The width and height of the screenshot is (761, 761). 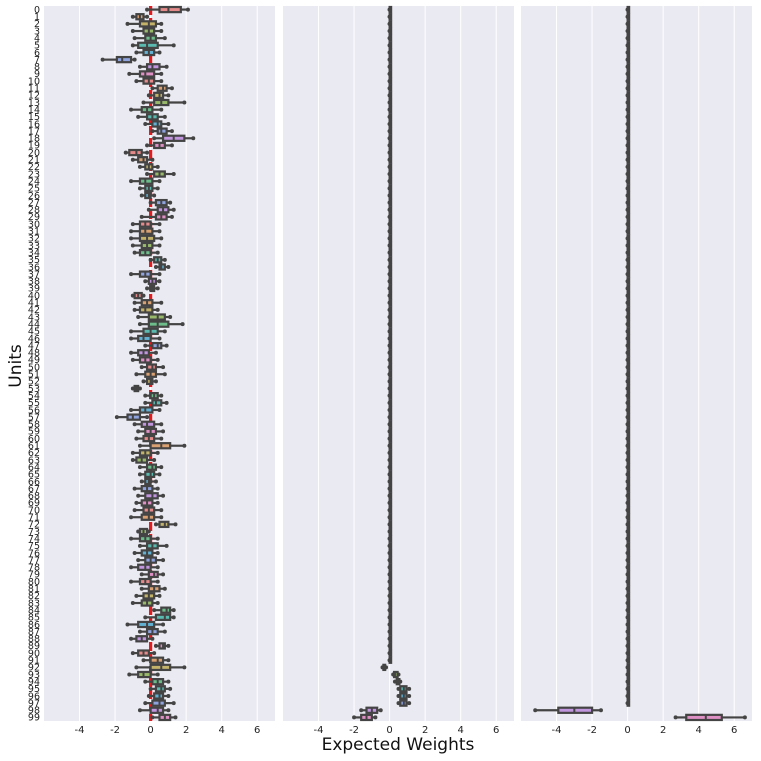 What do you see at coordinates (319, 730) in the screenshot?
I see `x-tick-label: -4` at bounding box center [319, 730].